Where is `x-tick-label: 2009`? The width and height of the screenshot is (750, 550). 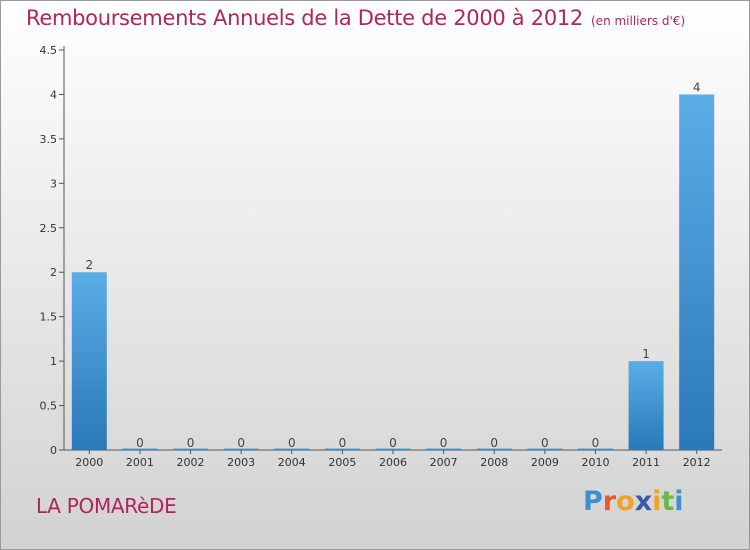
x-tick-label: 2009 is located at coordinates (545, 462).